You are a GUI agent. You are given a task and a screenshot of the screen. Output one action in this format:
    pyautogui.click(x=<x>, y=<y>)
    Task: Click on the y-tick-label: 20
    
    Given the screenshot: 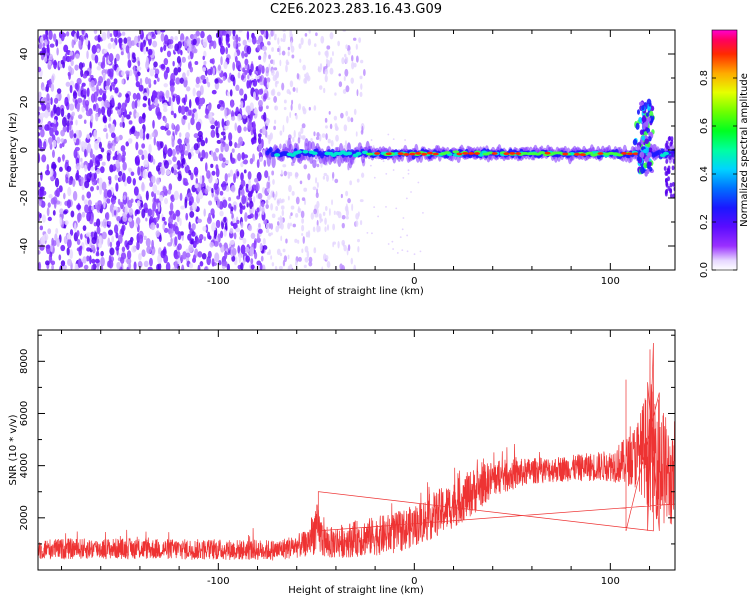 What is the action you would take?
    pyautogui.click(x=24, y=102)
    